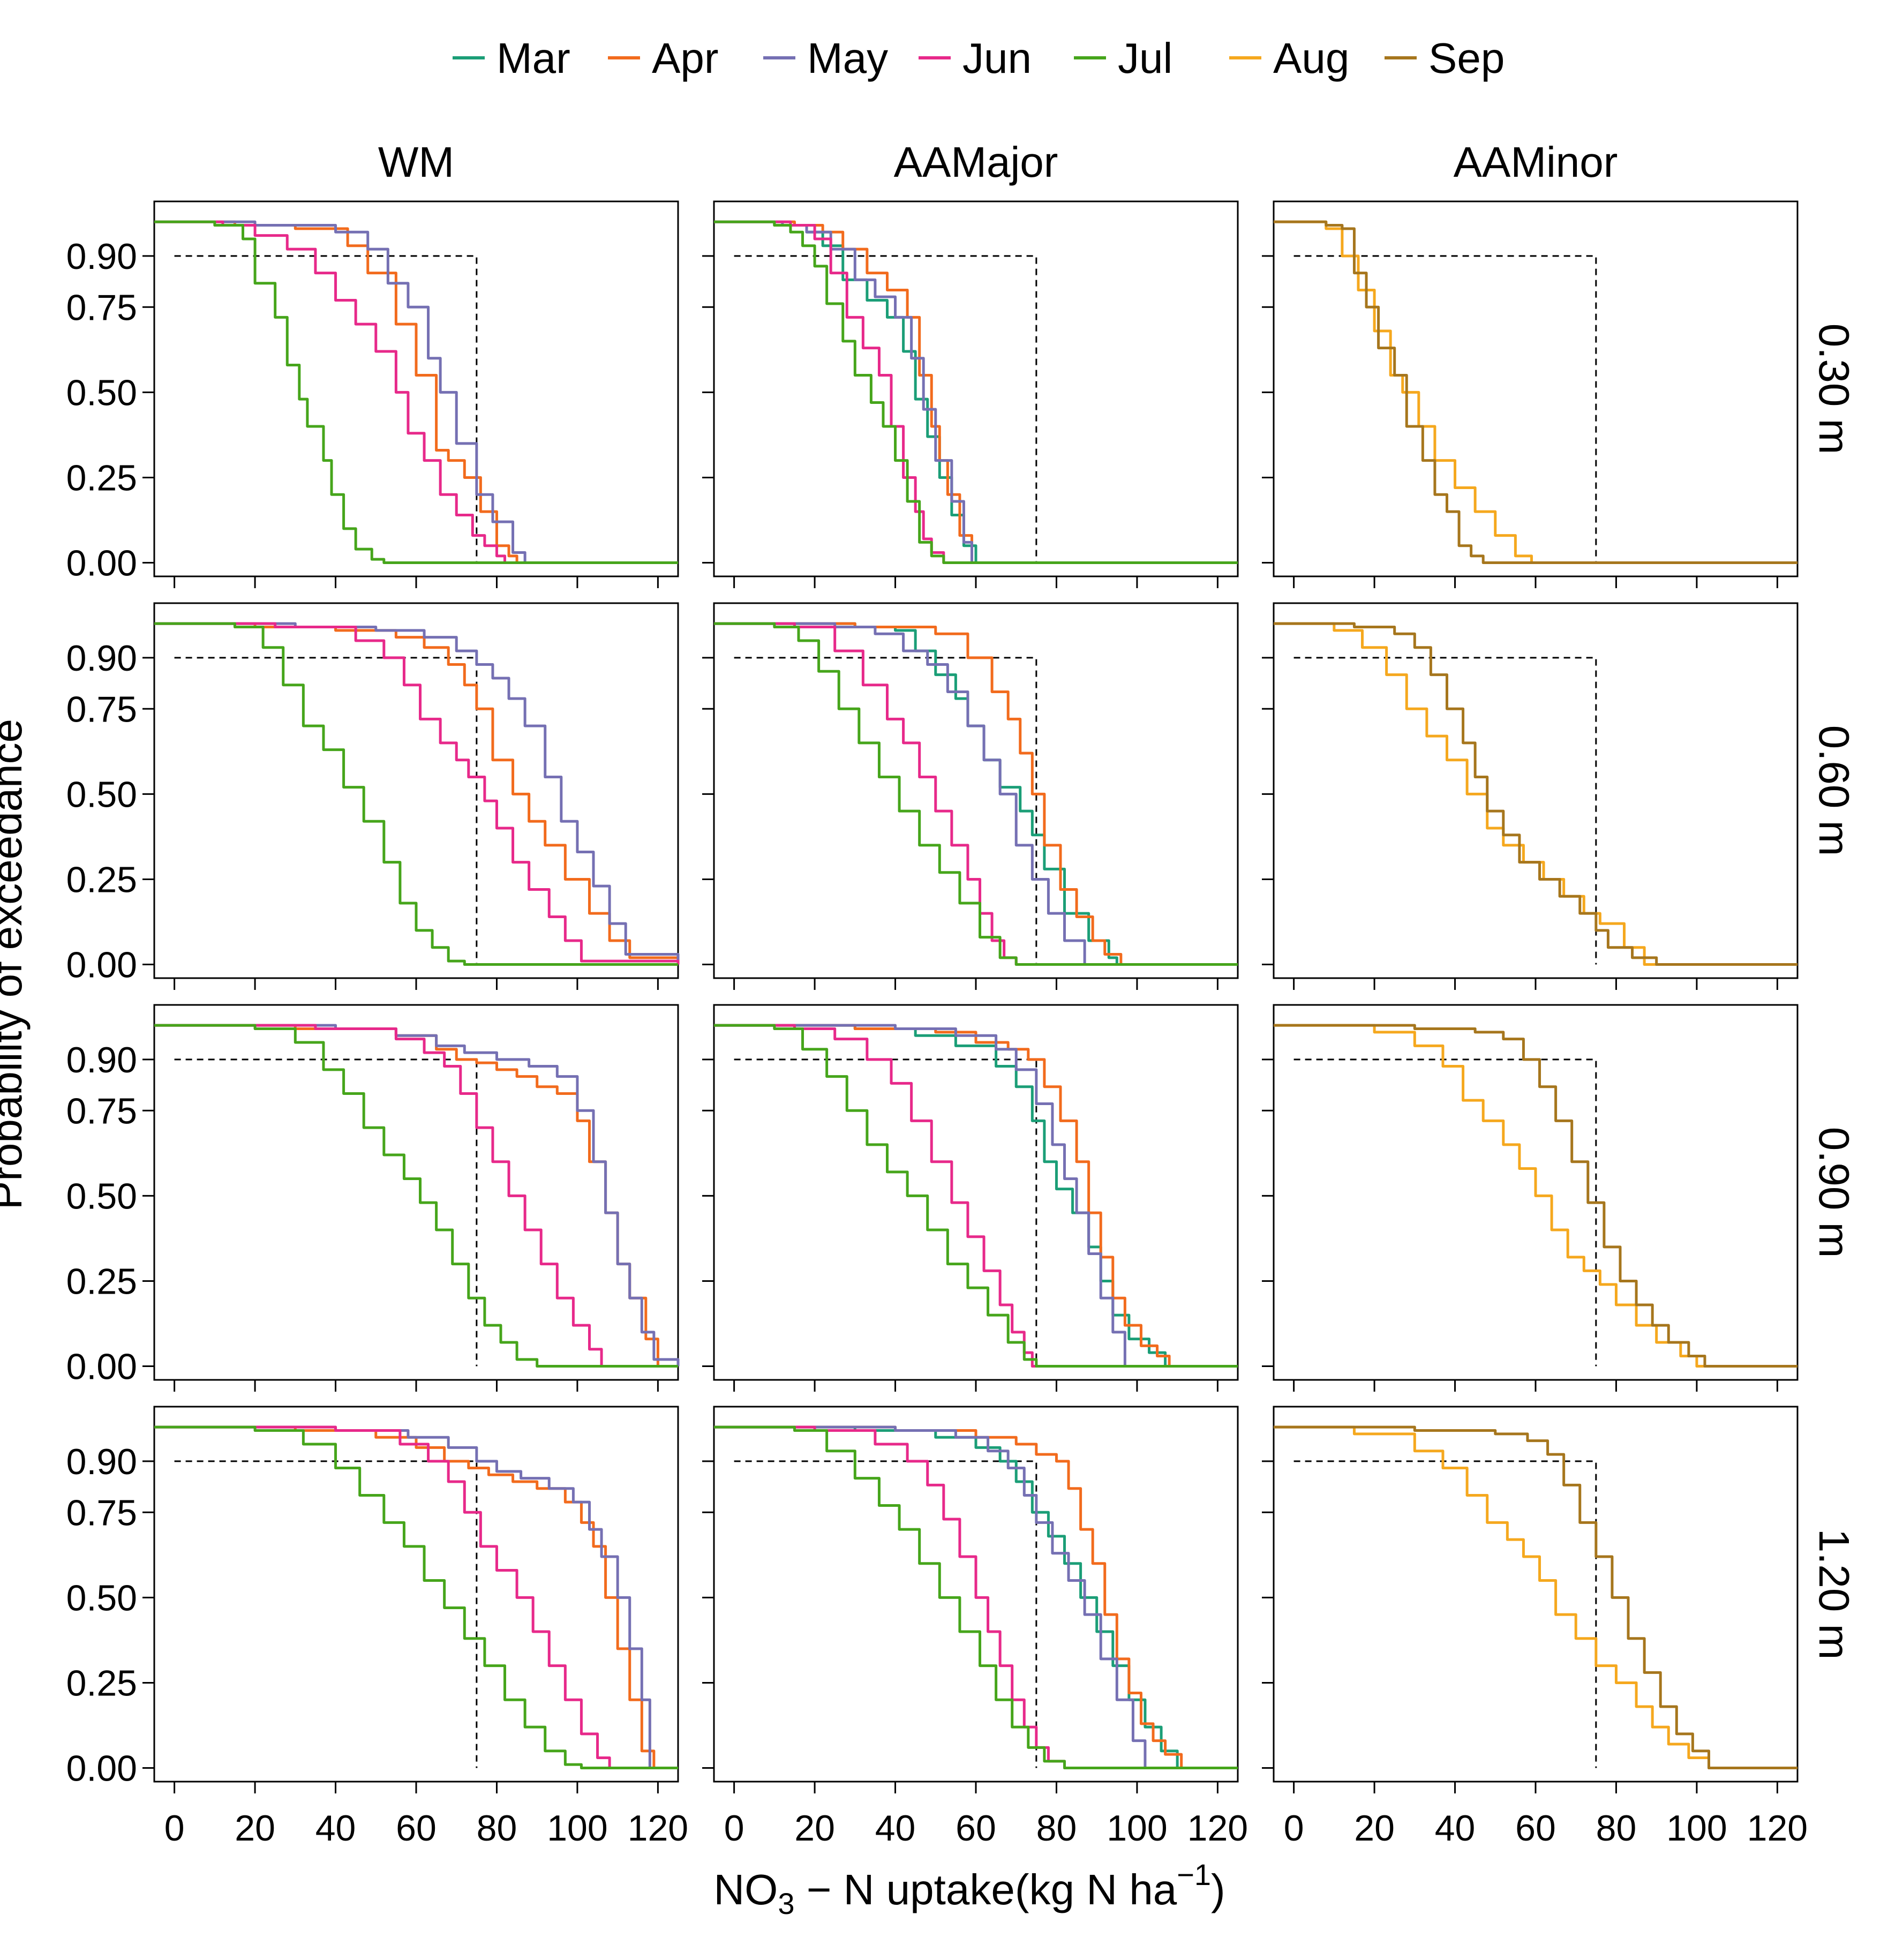 The width and height of the screenshot is (1888, 1960). What do you see at coordinates (1145, 58) in the screenshot?
I see `legend-label-jul: Jul` at bounding box center [1145, 58].